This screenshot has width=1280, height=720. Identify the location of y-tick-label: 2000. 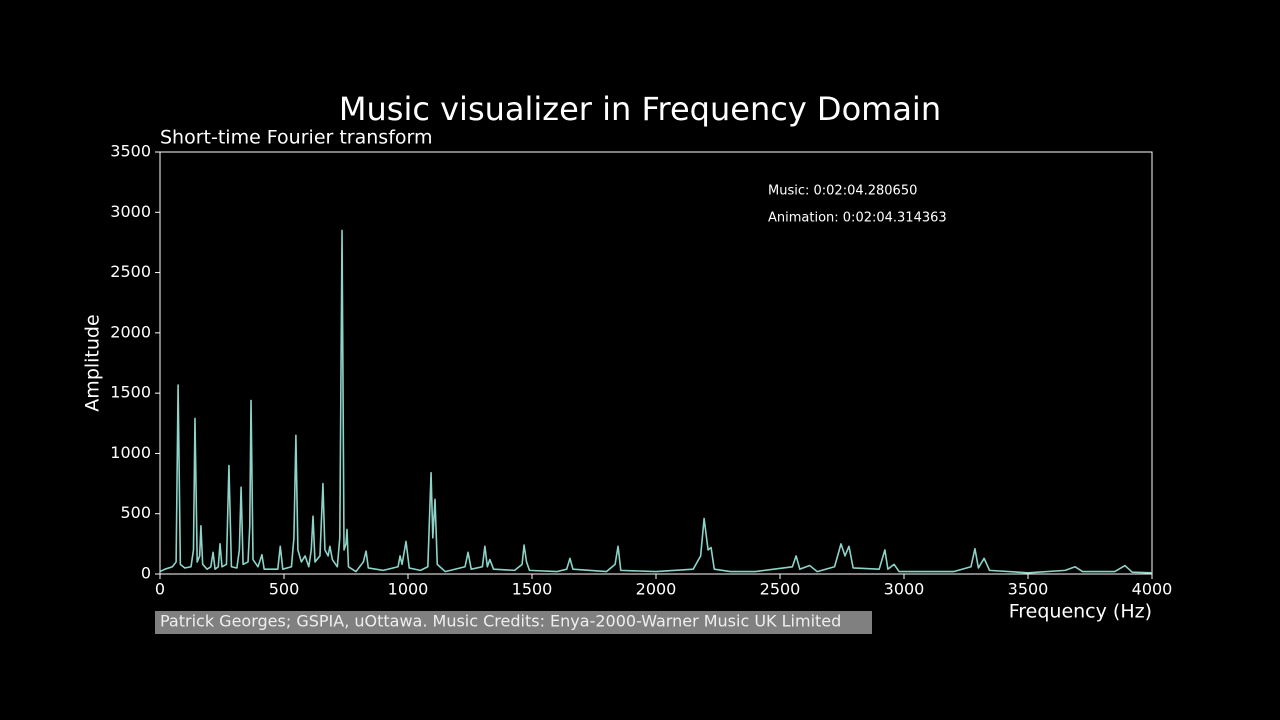
(130, 331).